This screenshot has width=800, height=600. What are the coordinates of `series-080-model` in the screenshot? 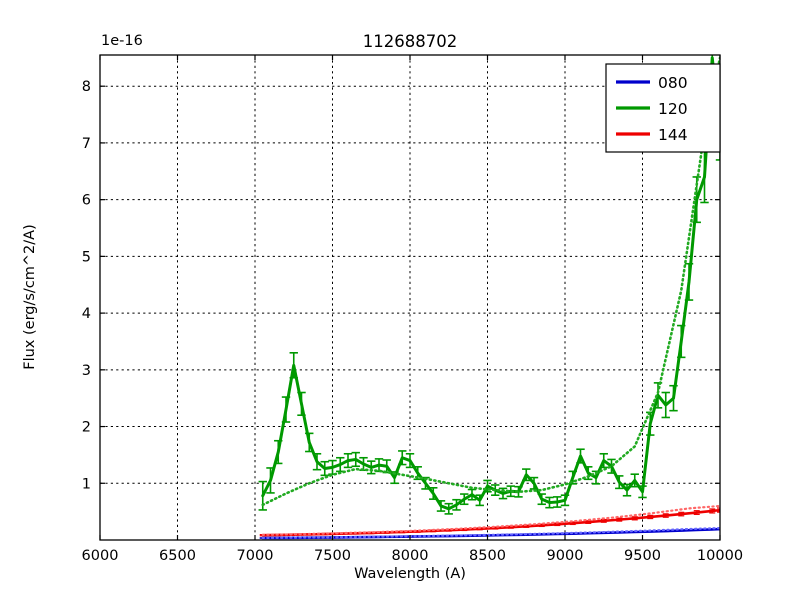 It's located at (490, 532).